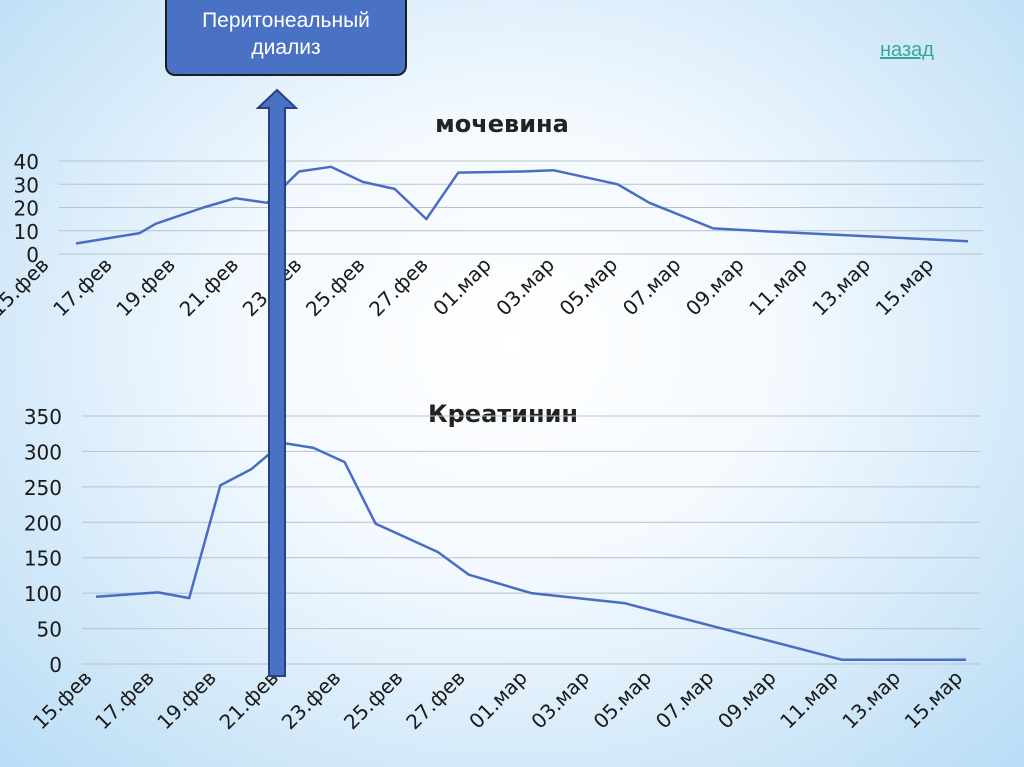  What do you see at coordinates (398, 287) in the screenshot?
I see `urea-x-tick-label: 27.фев` at bounding box center [398, 287].